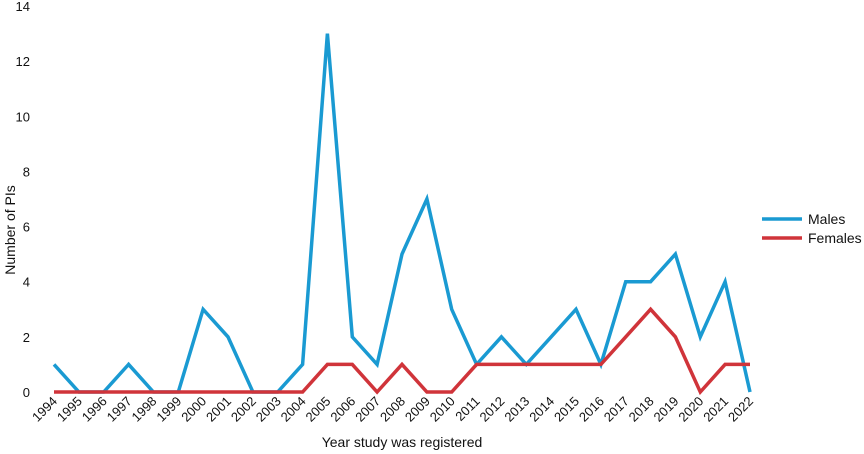  Describe the element at coordinates (94, 409) in the screenshot. I see `x-tick-label: 1996` at that location.